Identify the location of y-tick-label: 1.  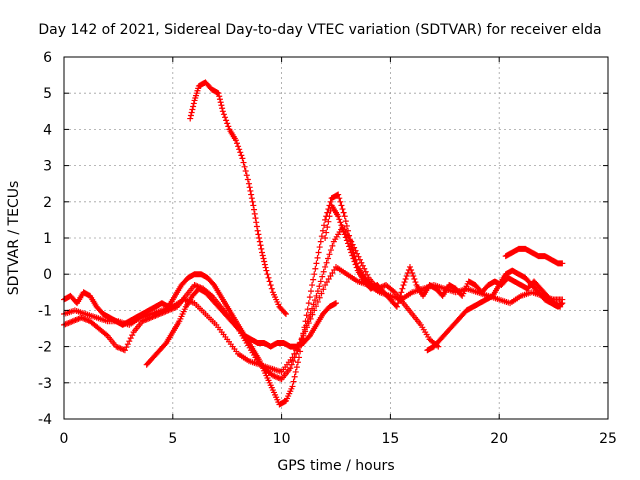
(47, 239).